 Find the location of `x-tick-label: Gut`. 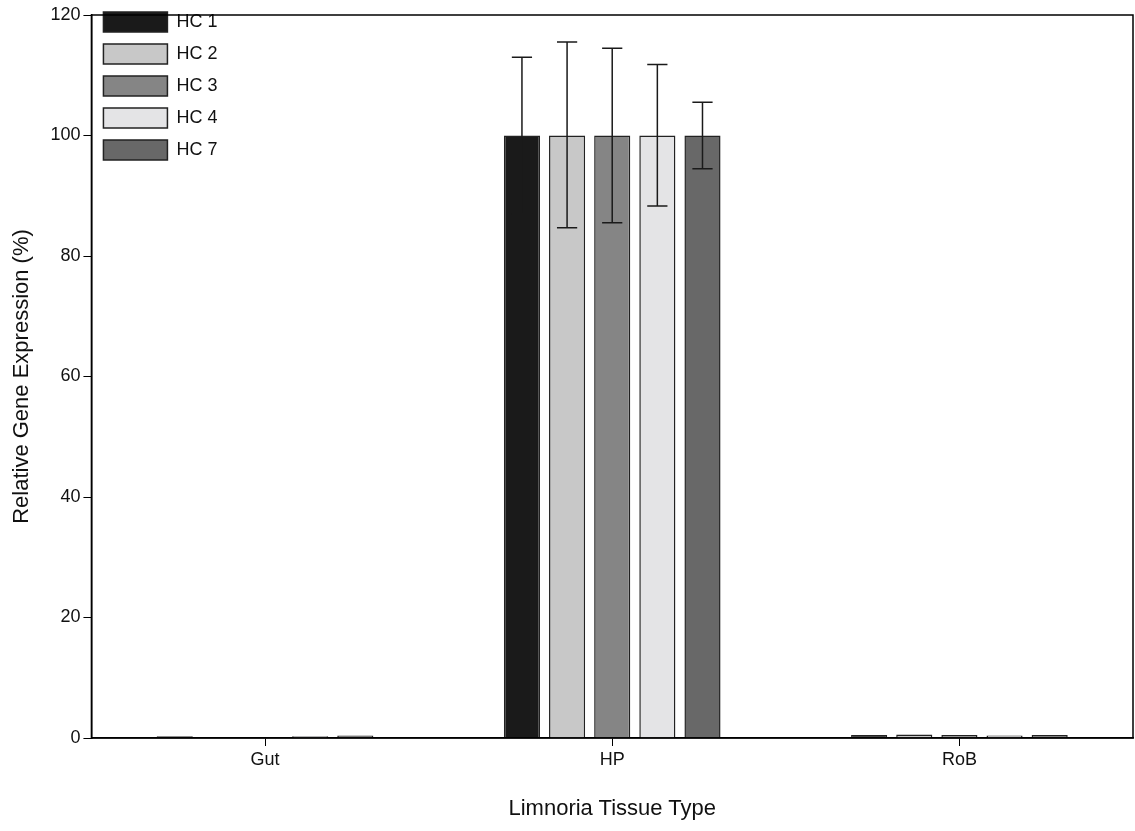

x-tick-label: Gut is located at coordinates (265, 758).